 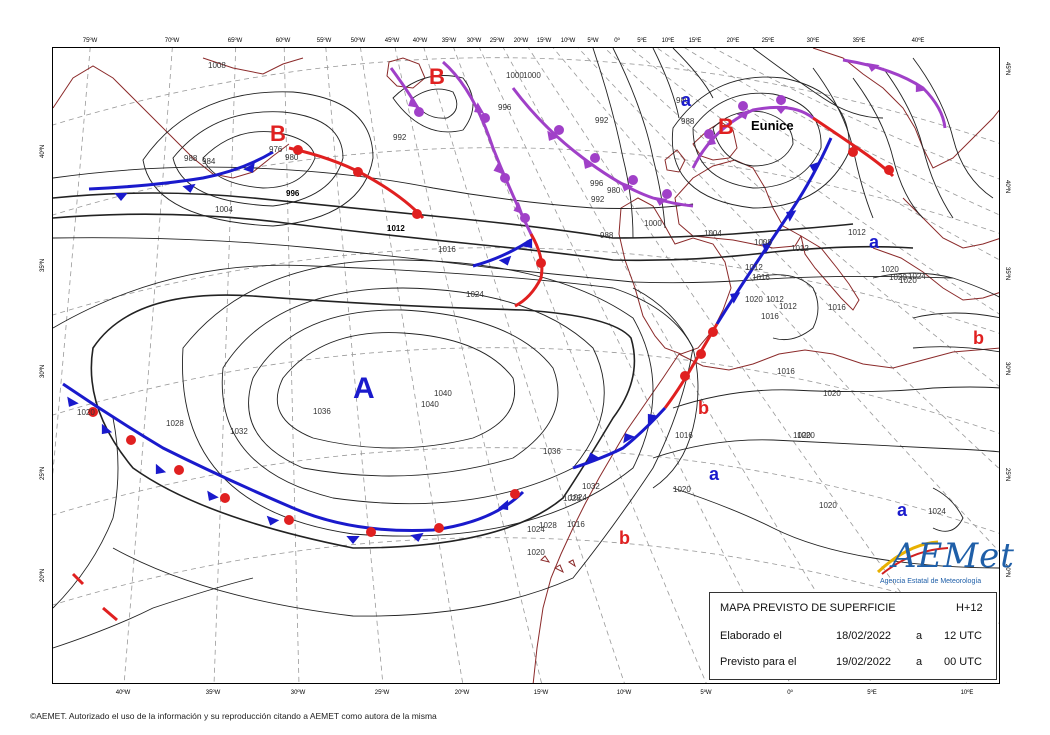 What do you see at coordinates (864, 662) in the screenshot?
I see `valid-date: 19/02/2022` at bounding box center [864, 662].